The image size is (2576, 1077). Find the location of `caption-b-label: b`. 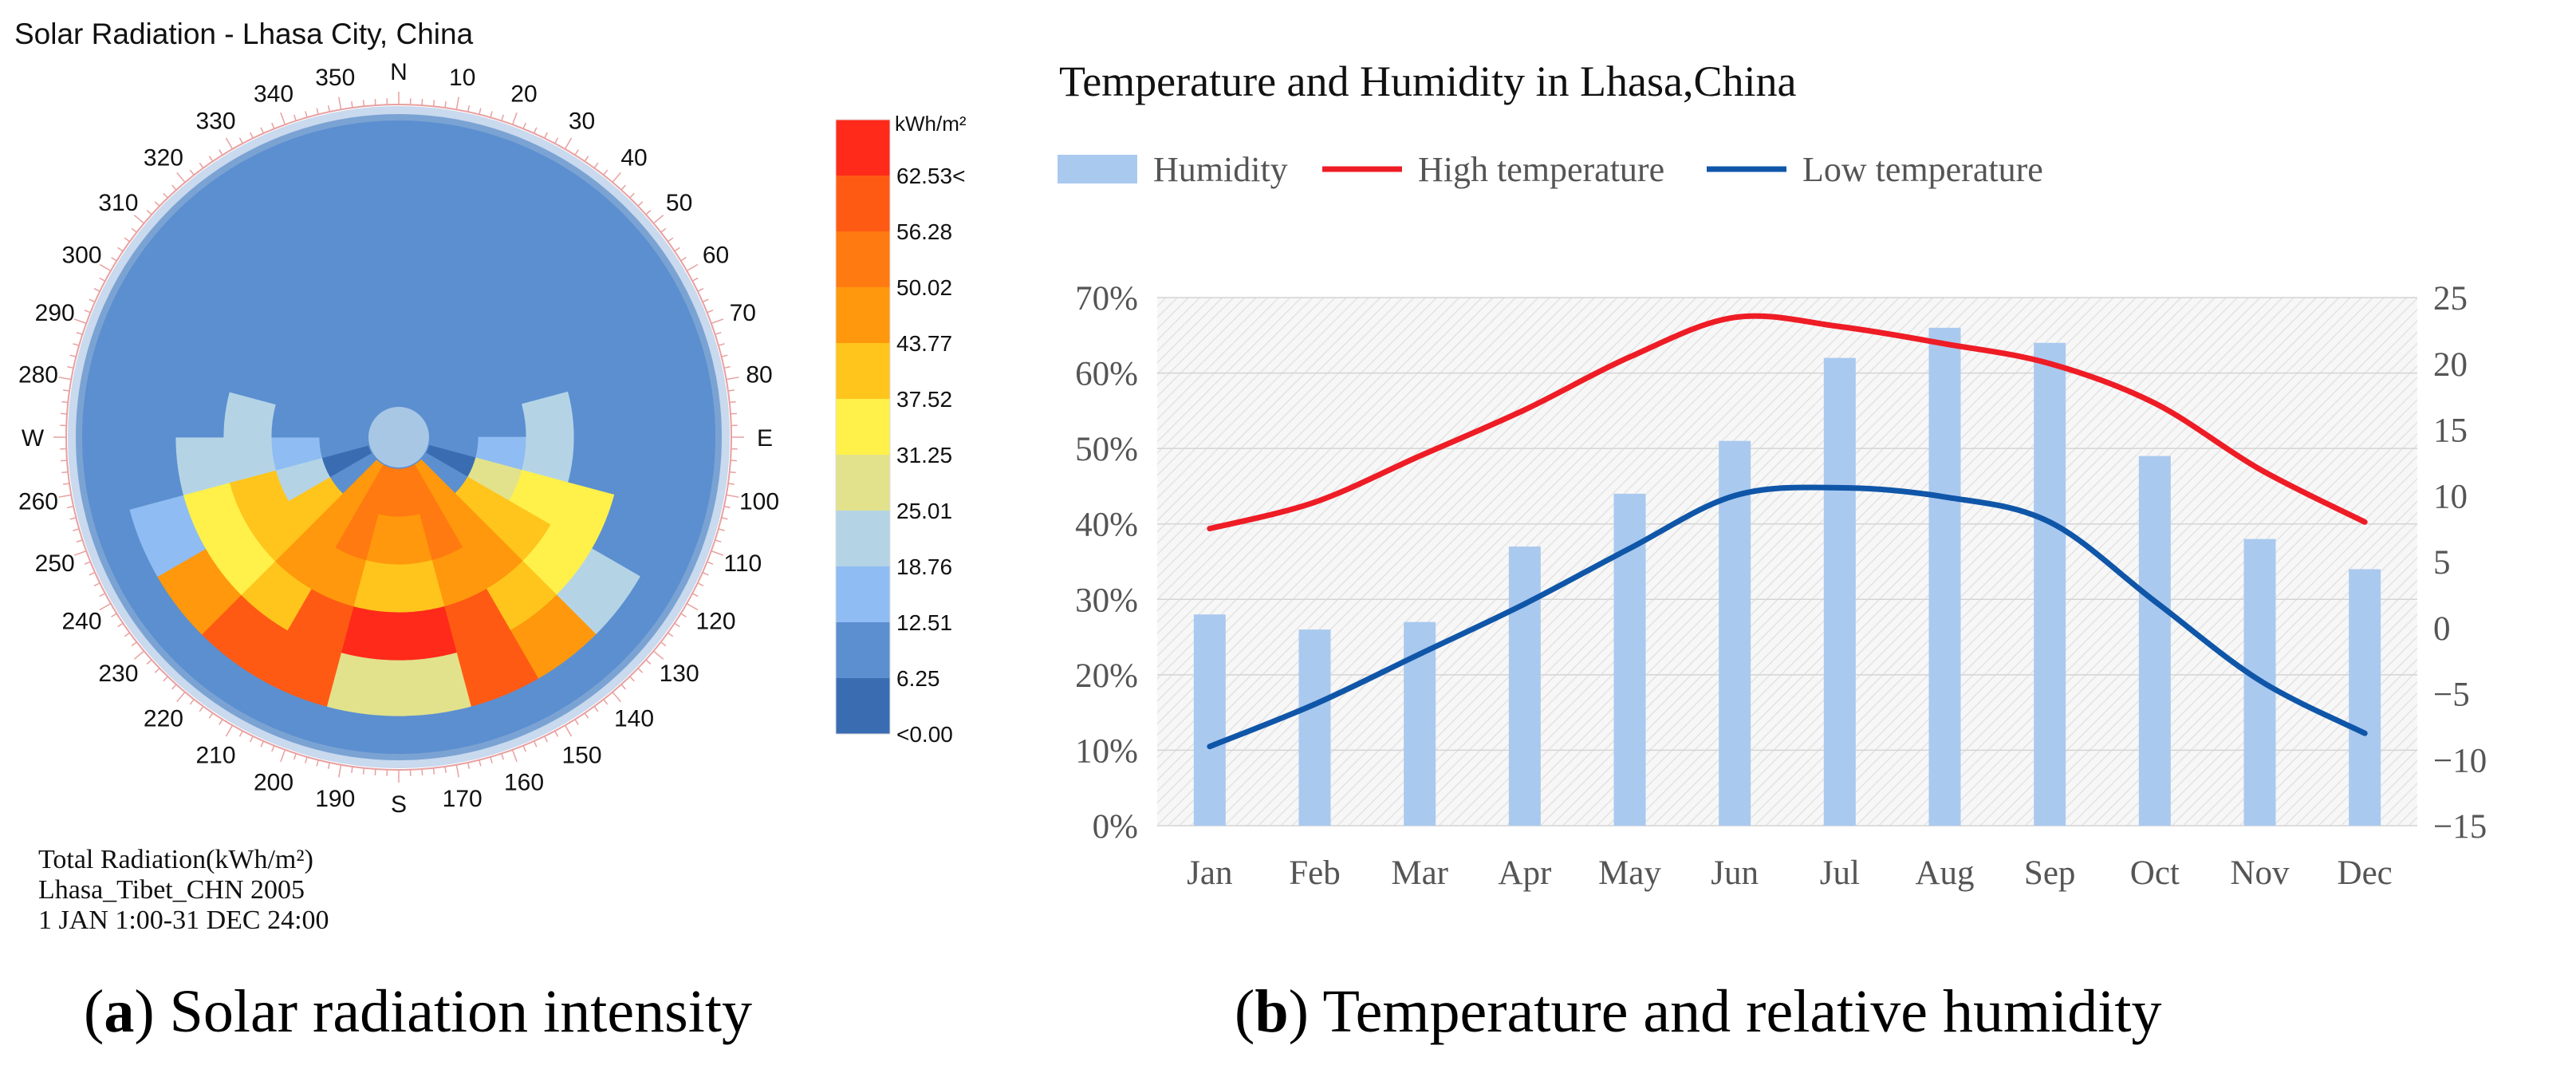

caption-b-label: b is located at coordinates (1272, 1012).